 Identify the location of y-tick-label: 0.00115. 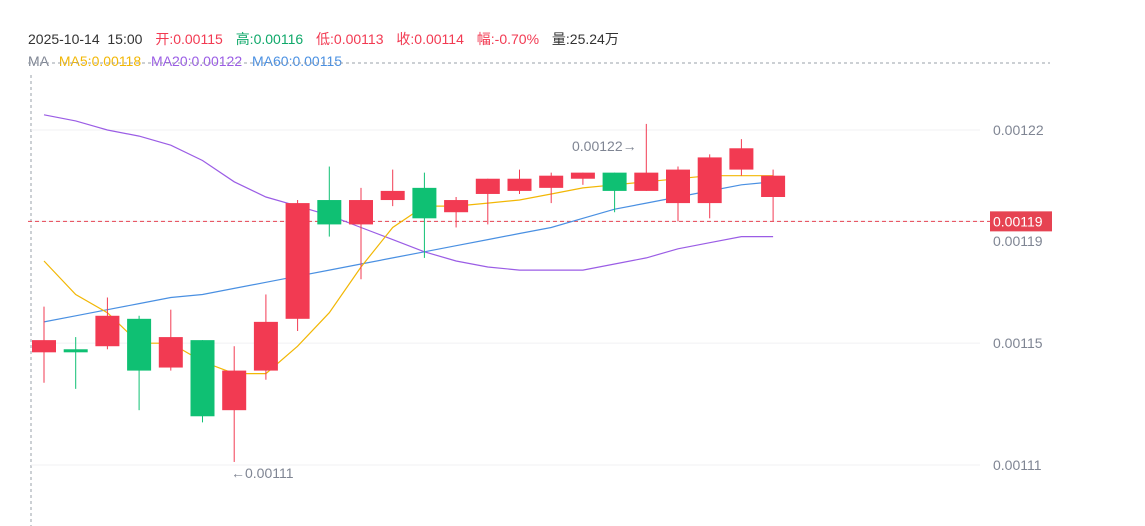
(1018, 343).